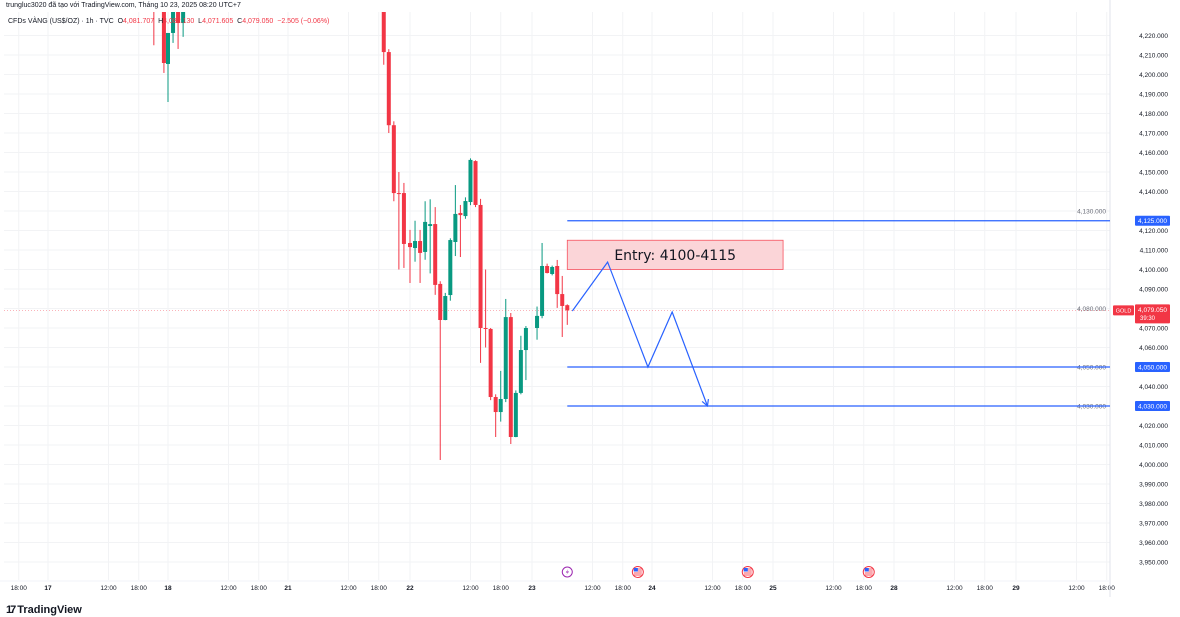  Describe the element at coordinates (1153, 484) in the screenshot. I see `price-tick-label: 3,990.000` at that location.